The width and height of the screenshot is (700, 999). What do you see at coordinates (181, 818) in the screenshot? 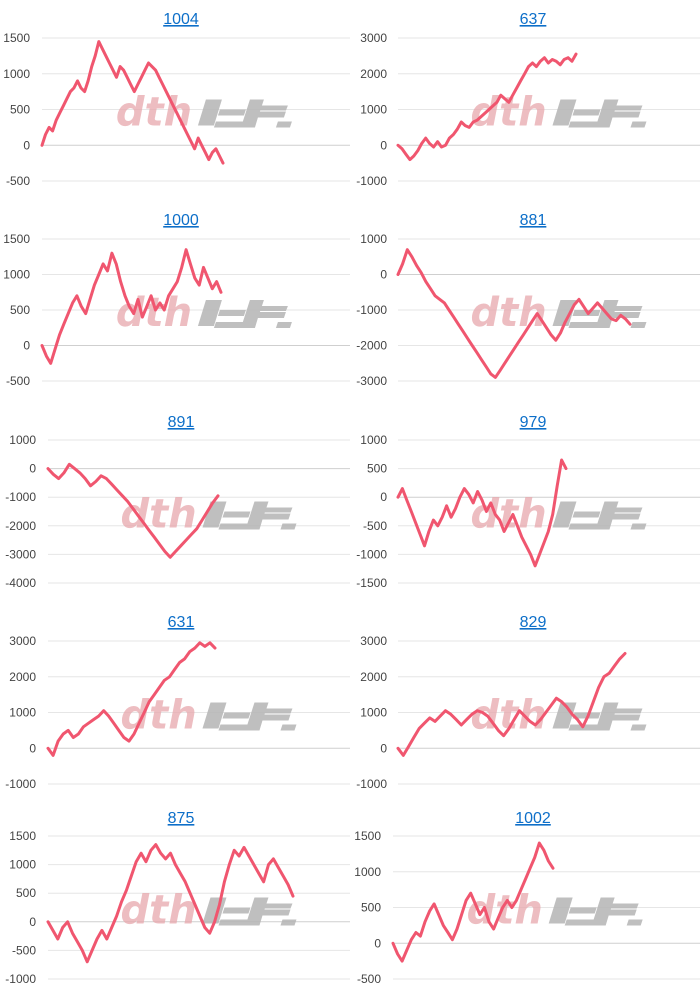
I see `chart-title-link: 875` at bounding box center [181, 818].